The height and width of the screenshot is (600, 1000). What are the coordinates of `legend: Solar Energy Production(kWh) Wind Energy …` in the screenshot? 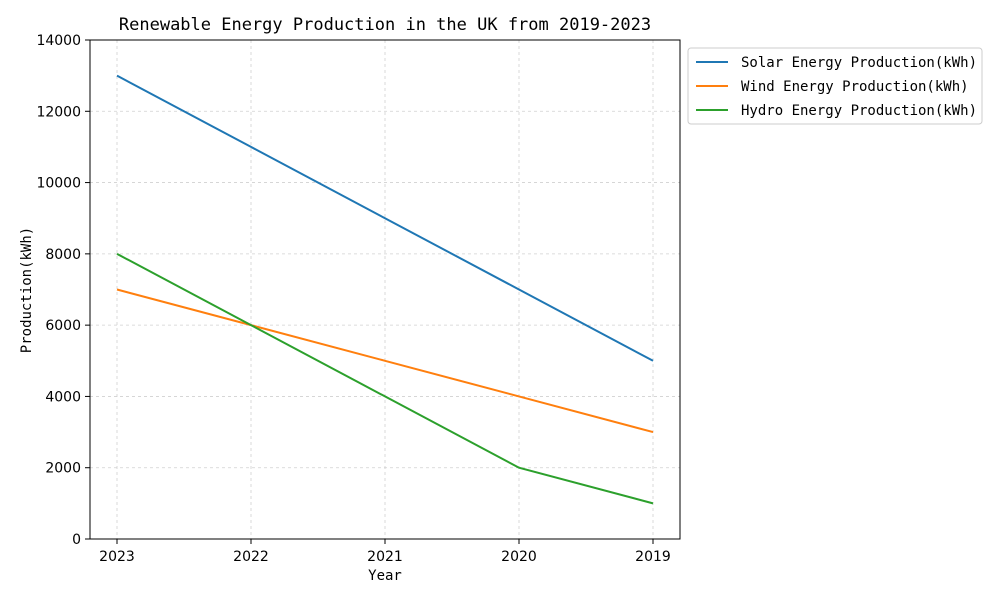 It's located at (835, 86).